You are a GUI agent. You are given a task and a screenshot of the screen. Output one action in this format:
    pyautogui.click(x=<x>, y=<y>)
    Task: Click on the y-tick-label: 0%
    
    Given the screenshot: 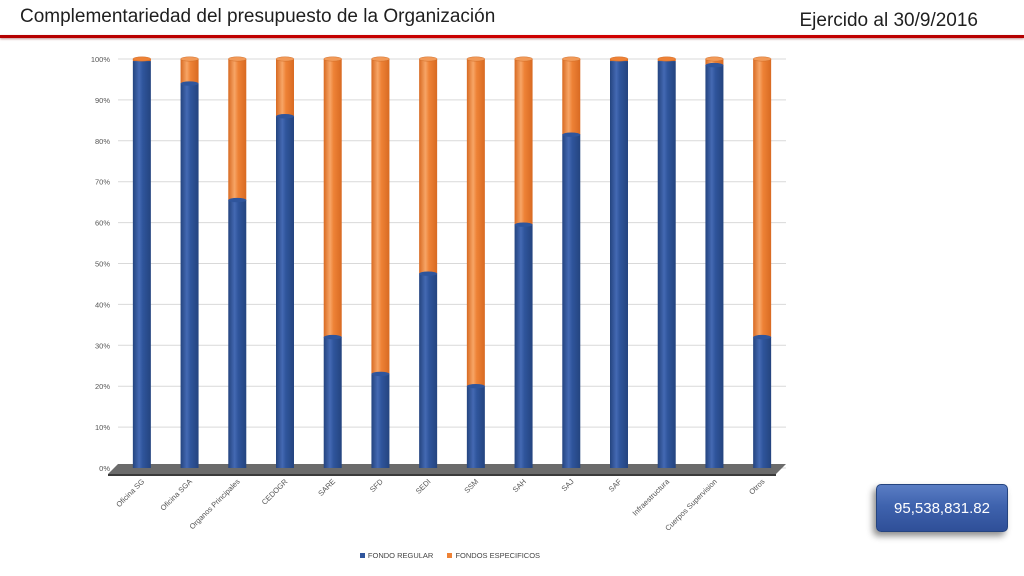 What is the action you would take?
    pyautogui.click(x=104, y=468)
    